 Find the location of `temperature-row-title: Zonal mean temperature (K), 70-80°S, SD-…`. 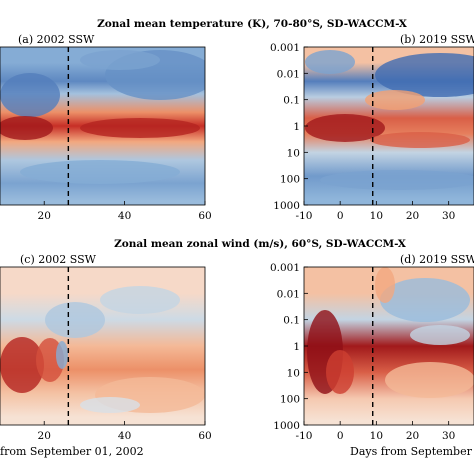

temperature-row-title: Zonal mean temperature (K), 70-80°S, SD-… is located at coordinates (252, 24).